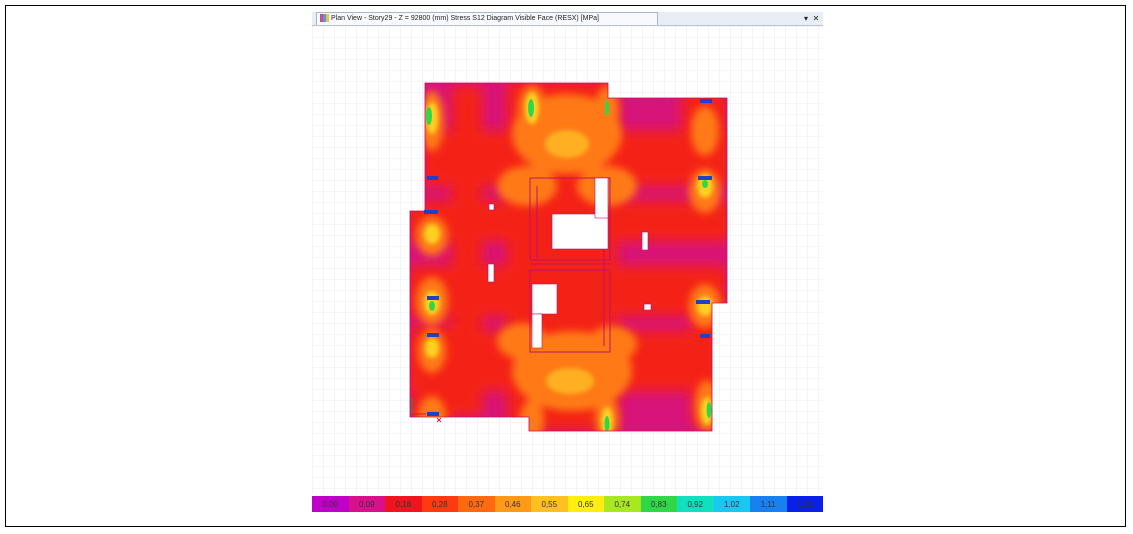 This screenshot has width=1133, height=534. Describe the element at coordinates (731, 504) in the screenshot. I see `legend-item: 1,02` at that location.